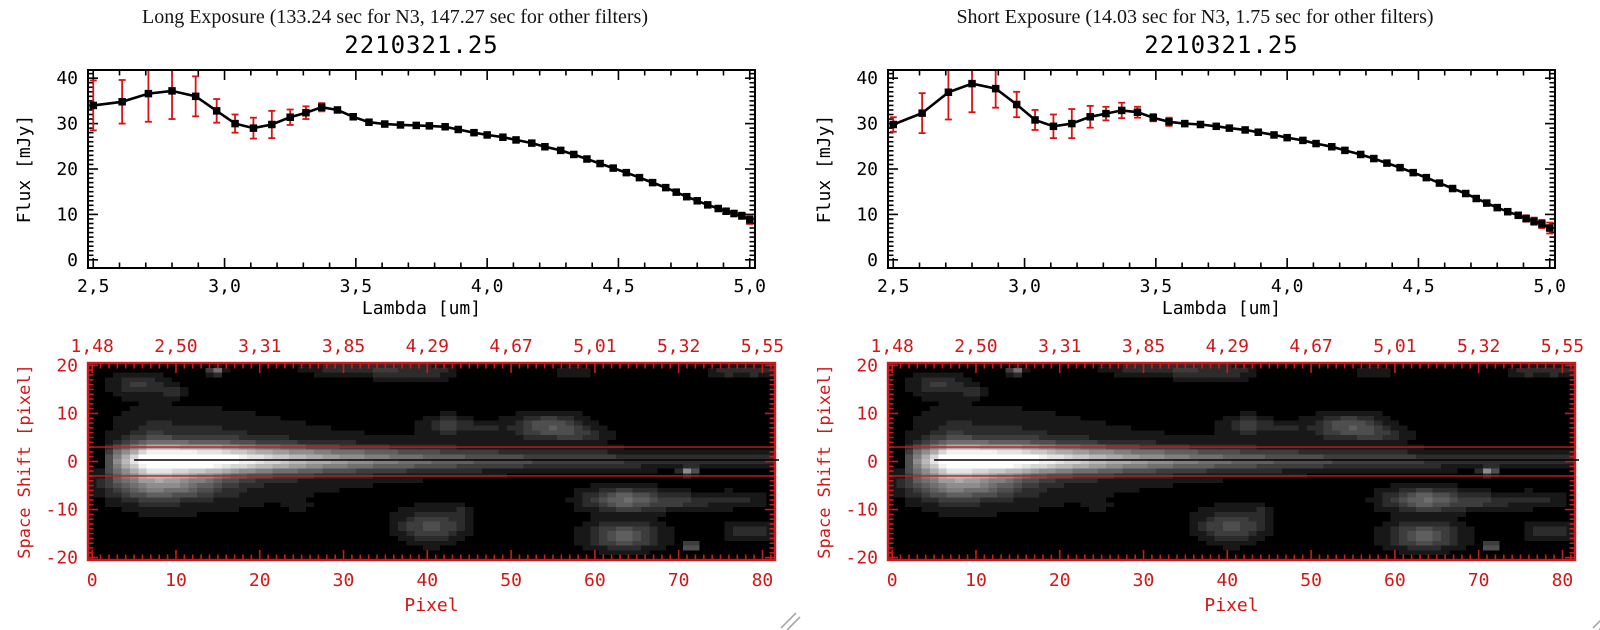 The image size is (1600, 630). Describe the element at coordinates (431, 461) in the screenshot. I see `spectral-2d-image-long` at that location.